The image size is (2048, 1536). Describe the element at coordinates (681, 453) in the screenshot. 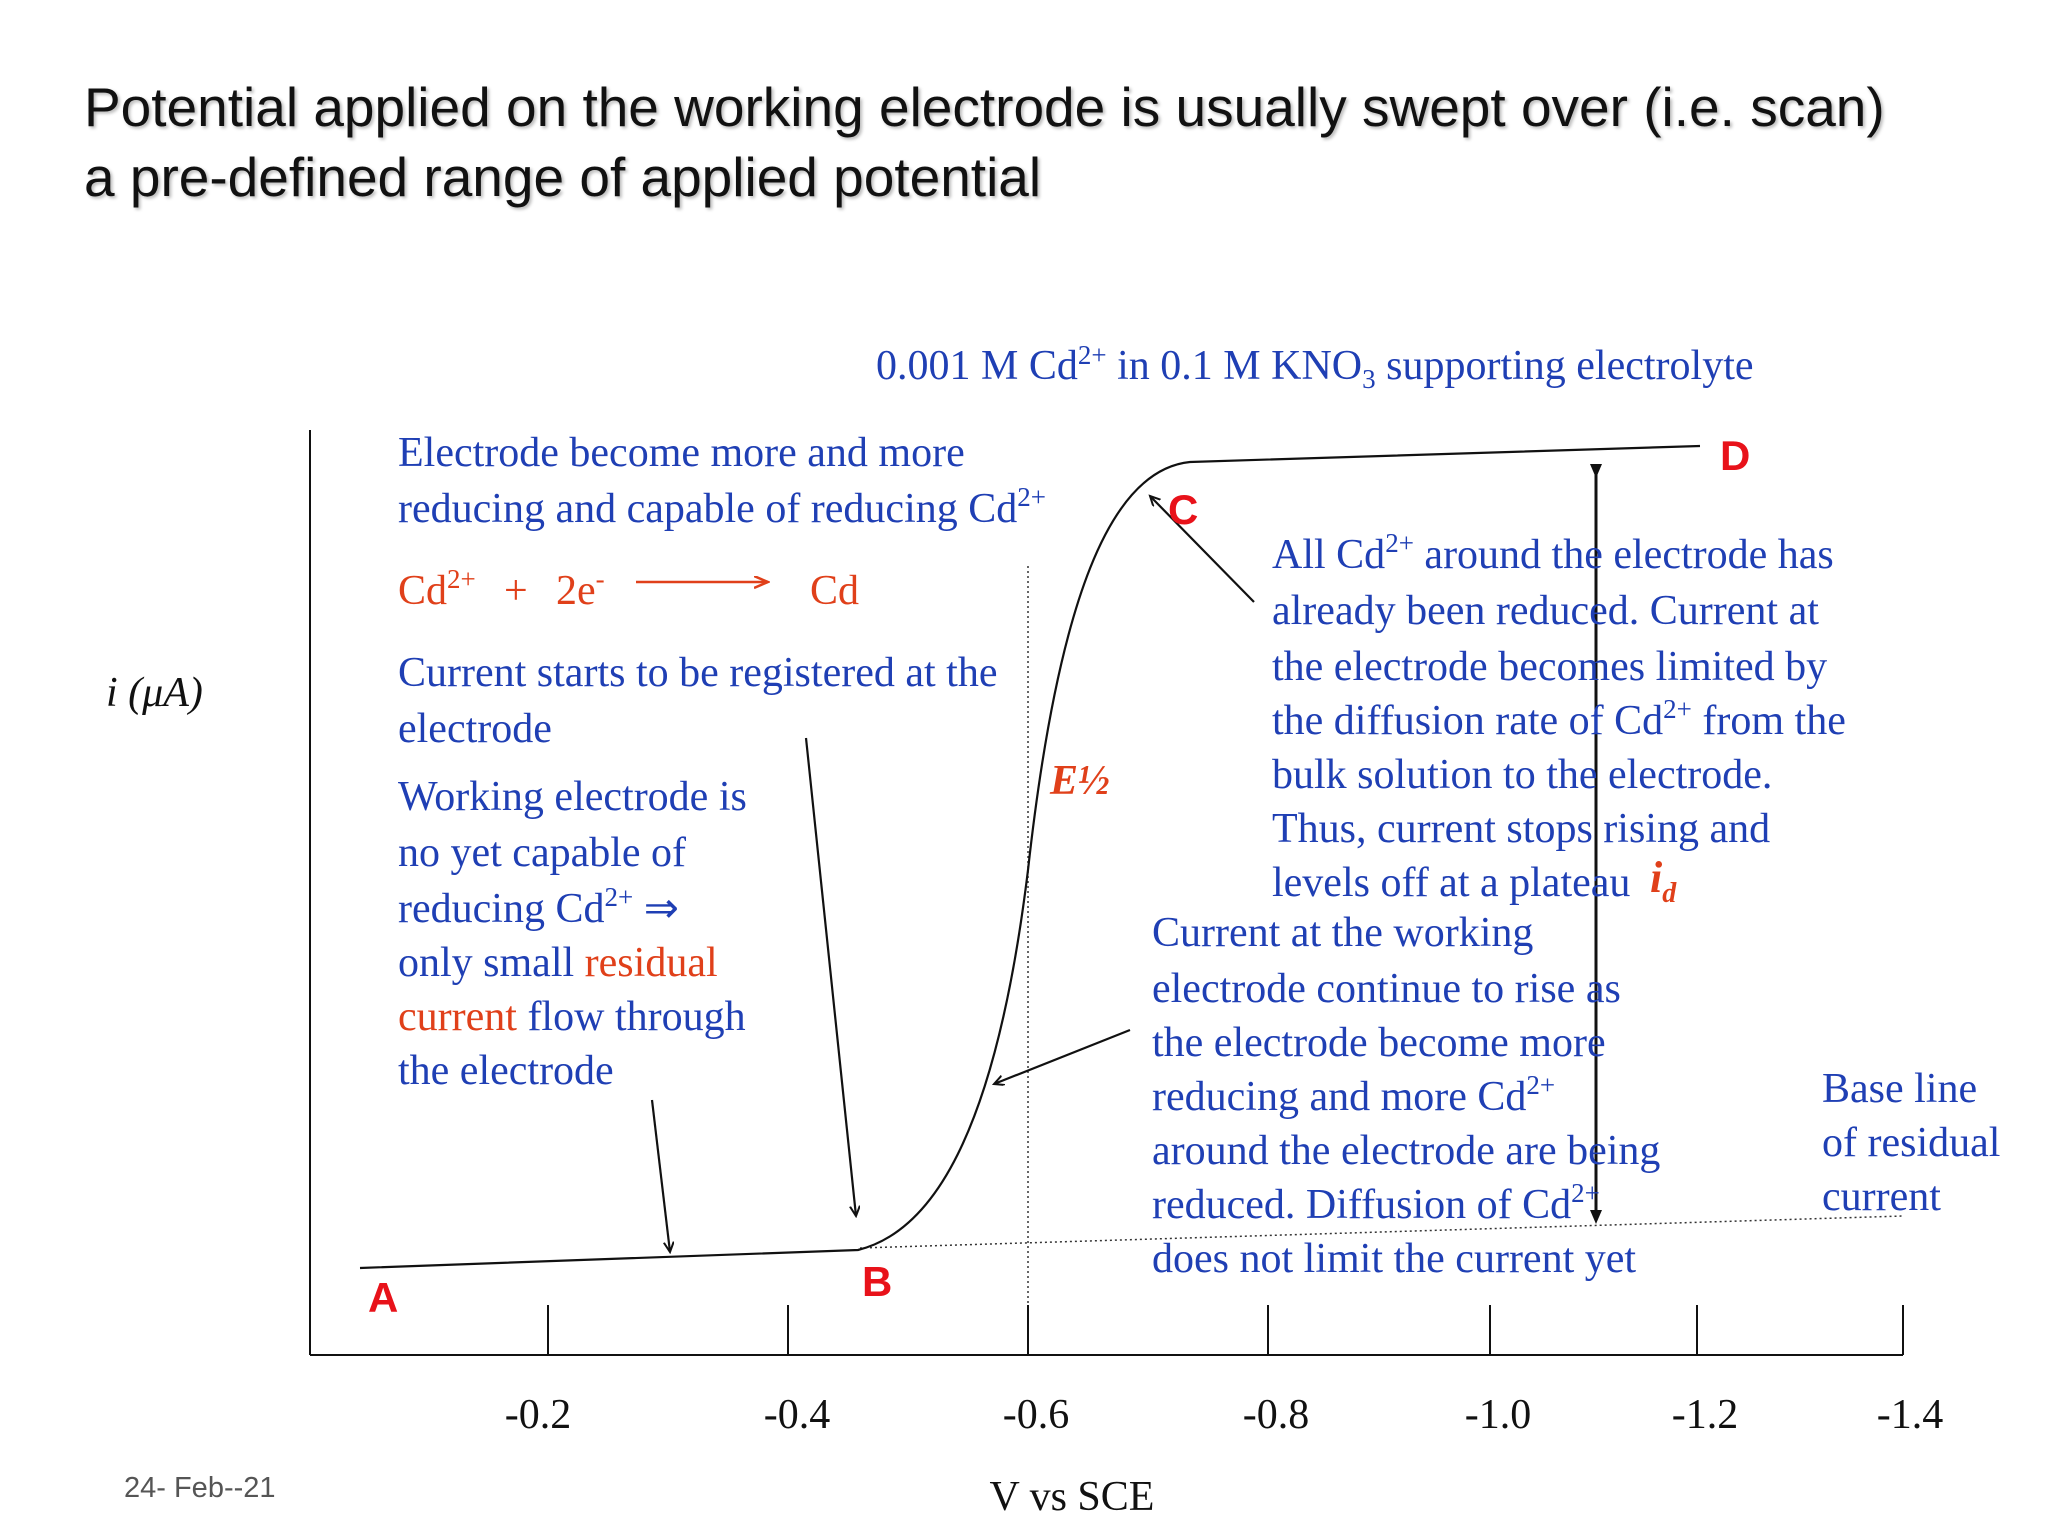

I see `text-line: Electrode become more and more` at that location.